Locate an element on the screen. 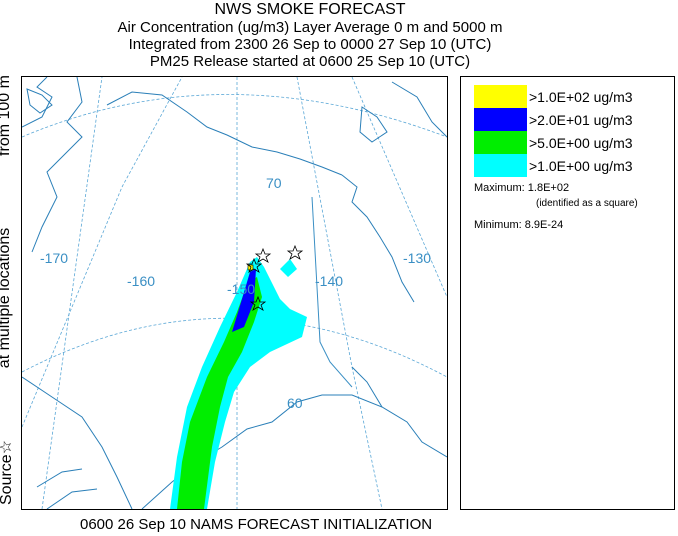 This screenshot has width=678, height=536. source-side-label: Source☆ at multiple locations from 100 m is located at coordinates (8, 290).